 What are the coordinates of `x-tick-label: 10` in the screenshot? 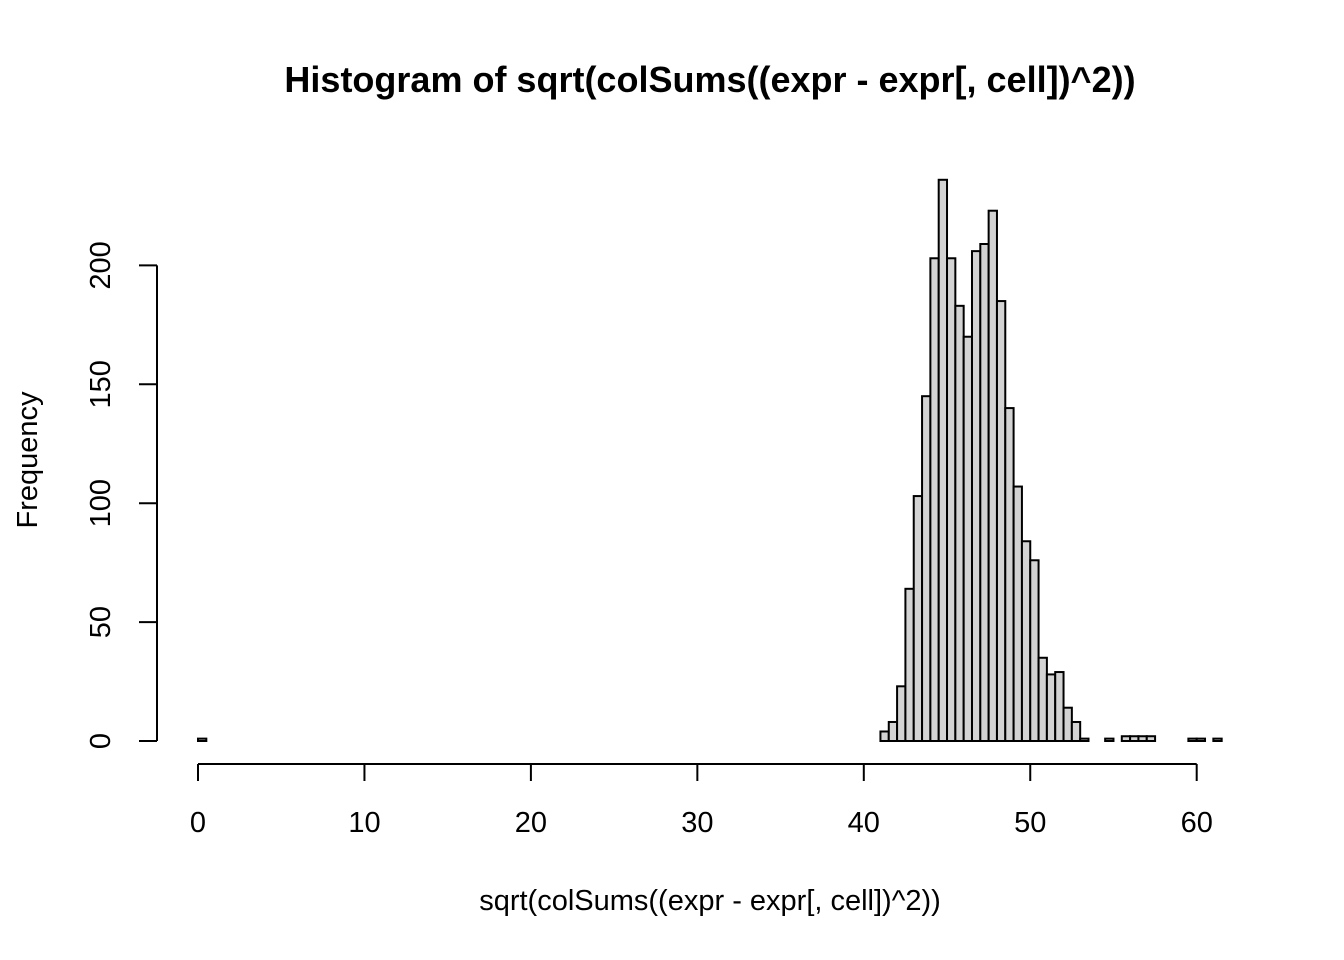 It's located at (364, 823).